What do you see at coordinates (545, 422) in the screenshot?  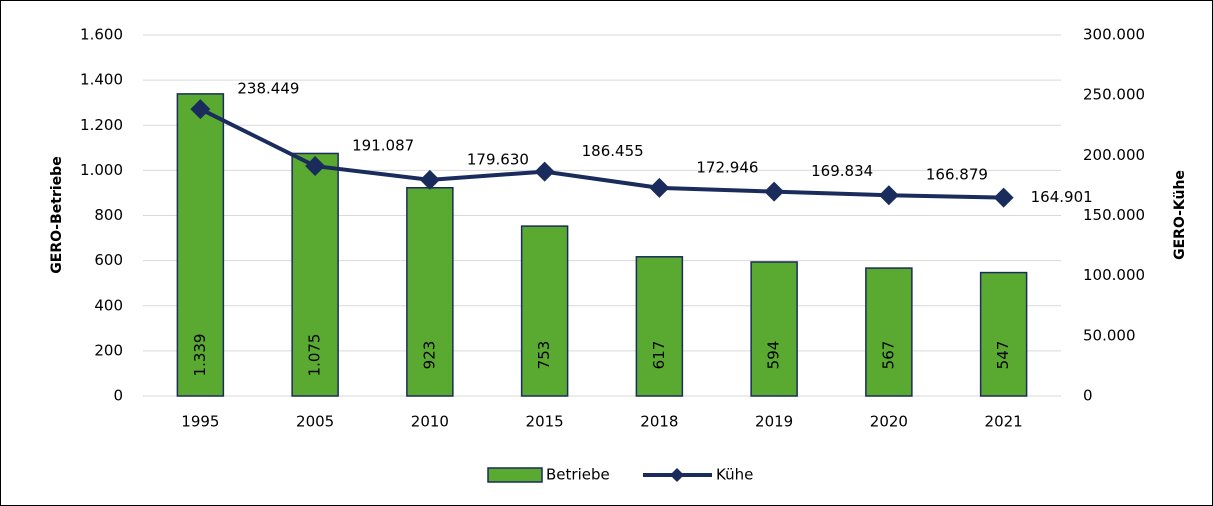 I see `x-tick-label: 2015` at bounding box center [545, 422].